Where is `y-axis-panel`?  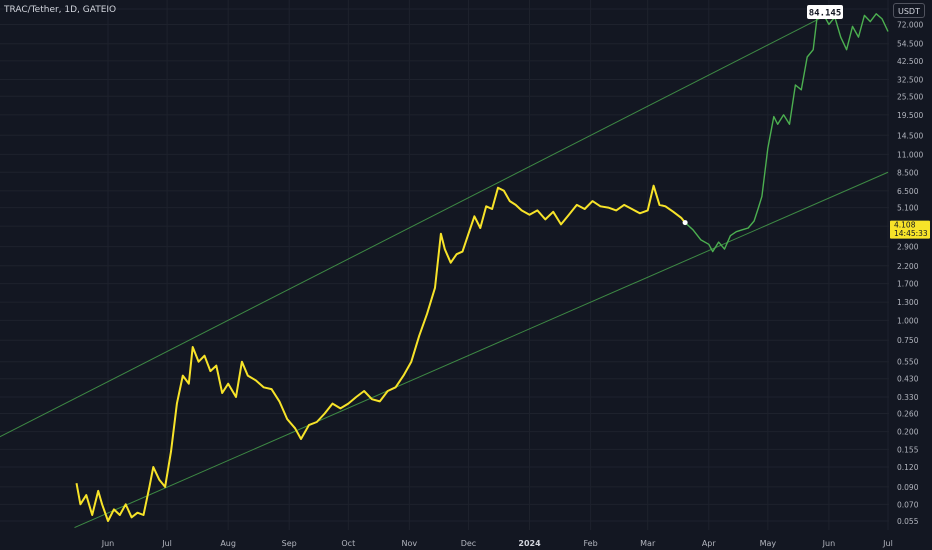
y-axis-panel is located at coordinates (910, 275).